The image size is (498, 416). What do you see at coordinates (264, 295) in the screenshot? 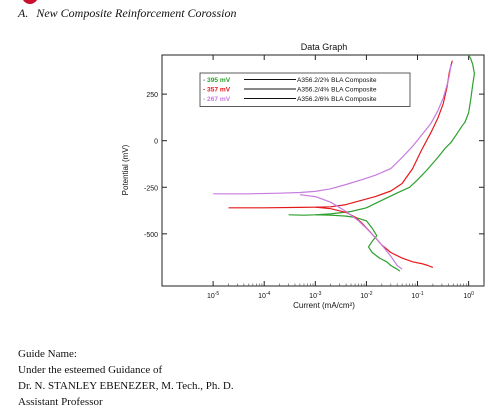
I see `x-tick-label: 10⁻⁴` at bounding box center [264, 295].